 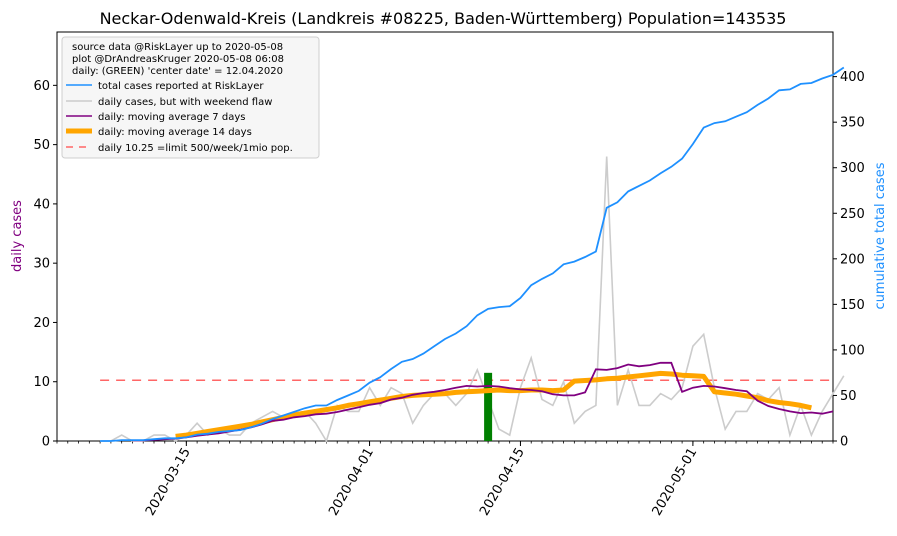 I want to click on ma14-line, so click(x=493, y=404).